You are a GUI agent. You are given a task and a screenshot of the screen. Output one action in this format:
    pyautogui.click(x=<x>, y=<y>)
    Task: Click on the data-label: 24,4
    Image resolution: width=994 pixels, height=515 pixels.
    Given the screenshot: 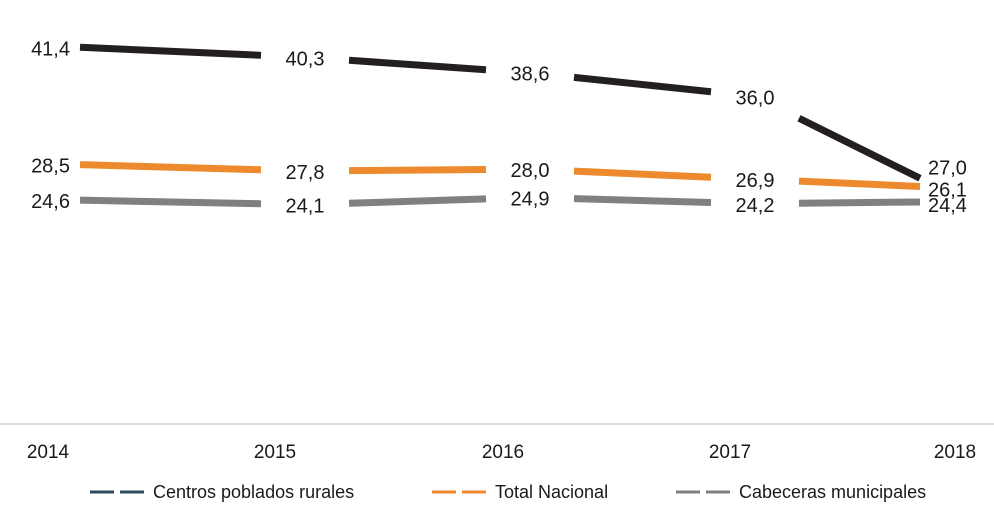 What is the action you would take?
    pyautogui.click(x=947, y=206)
    